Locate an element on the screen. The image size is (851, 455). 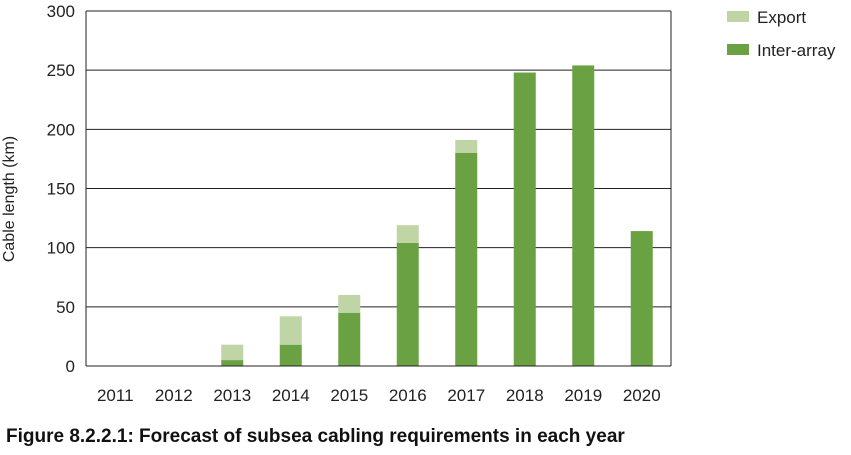
x-tick-label: 2014 is located at coordinates (291, 395).